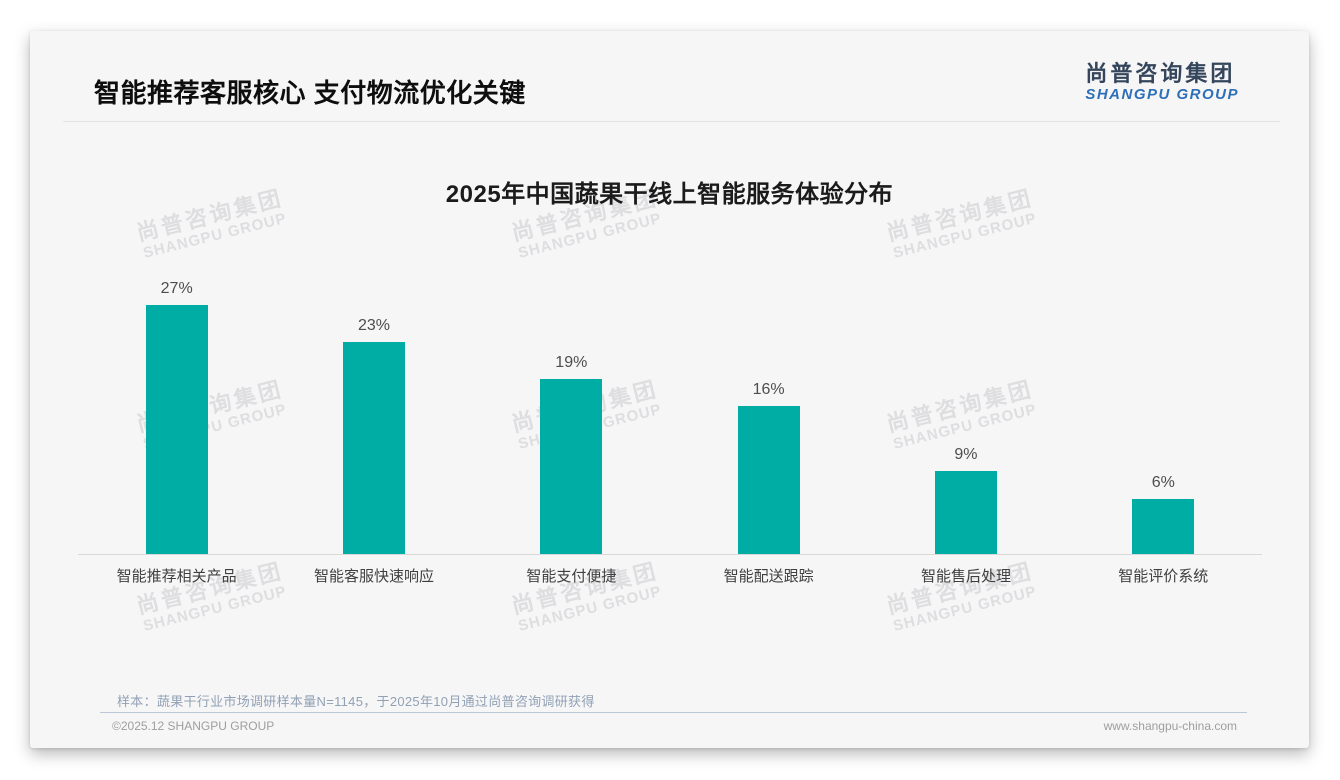 This screenshot has width=1340, height=780. Describe the element at coordinates (673, 712) in the screenshot. I see `footer-divider` at that location.